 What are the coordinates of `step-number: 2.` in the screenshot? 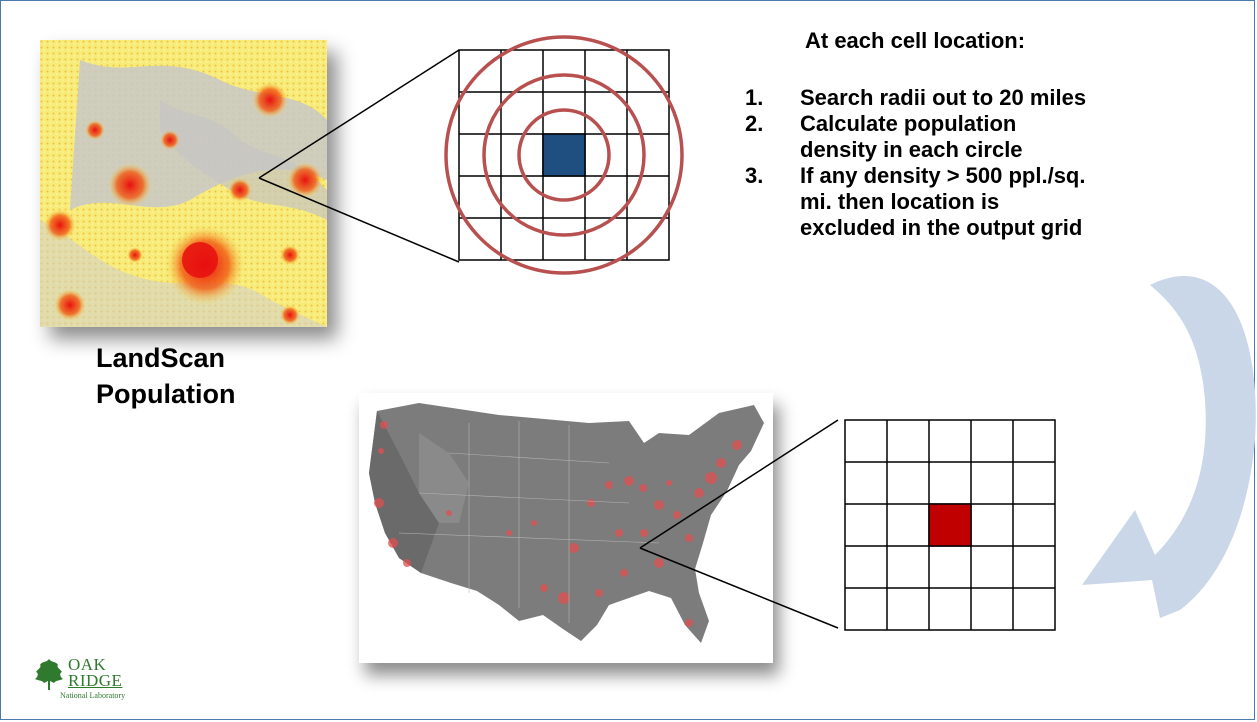 It's located at (754, 123).